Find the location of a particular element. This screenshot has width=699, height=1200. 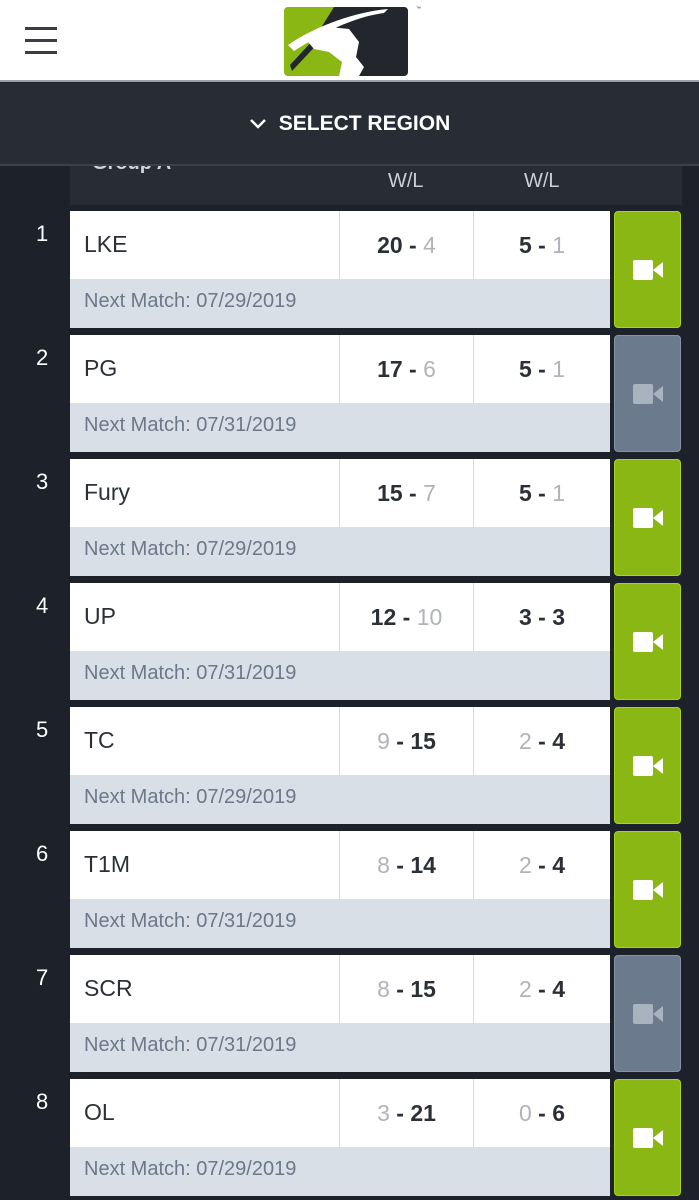

wins: 8 is located at coordinates (383, 864).